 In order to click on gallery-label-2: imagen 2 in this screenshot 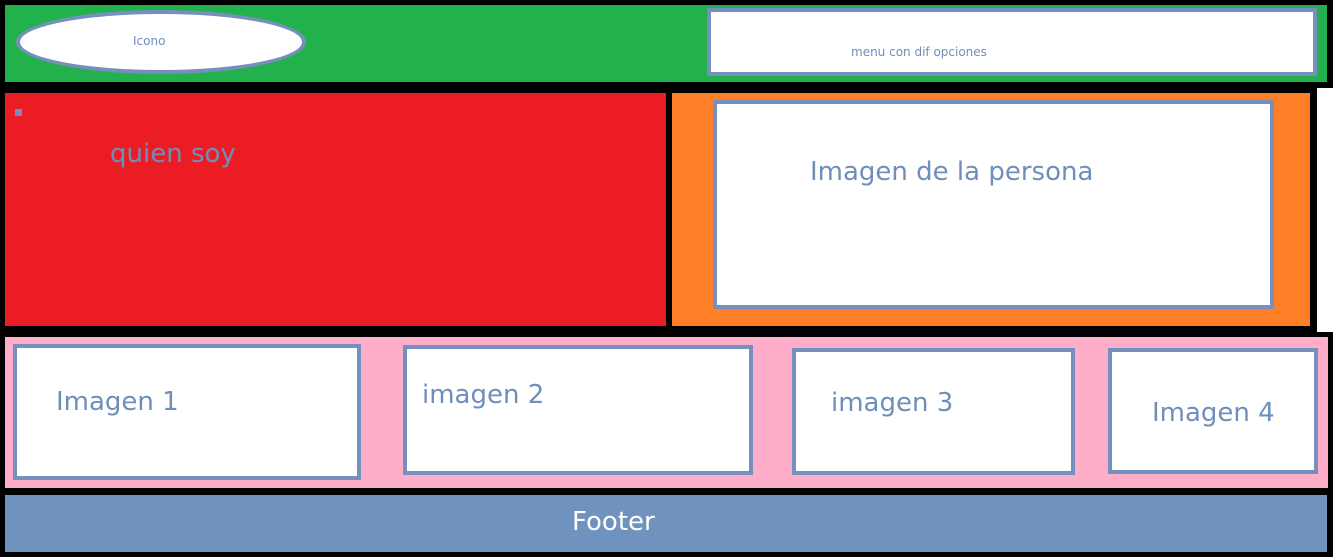, I will do `click(483, 395)`.